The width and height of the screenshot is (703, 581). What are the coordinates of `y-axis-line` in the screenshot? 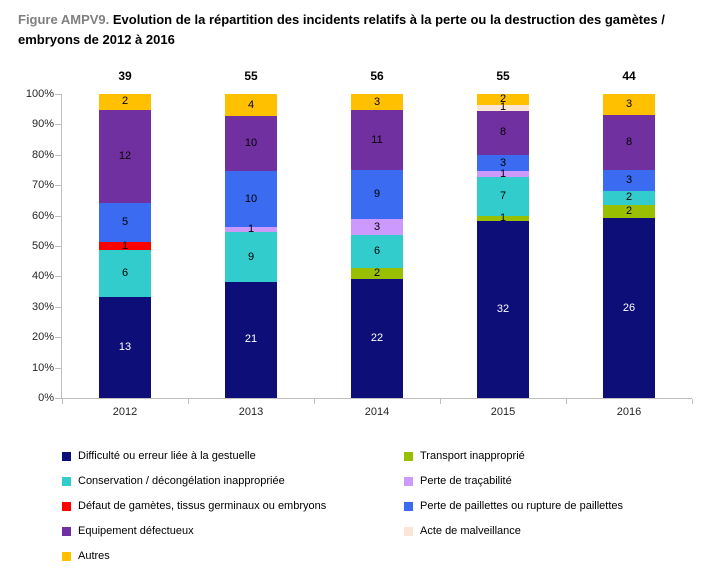 It's located at (61, 246).